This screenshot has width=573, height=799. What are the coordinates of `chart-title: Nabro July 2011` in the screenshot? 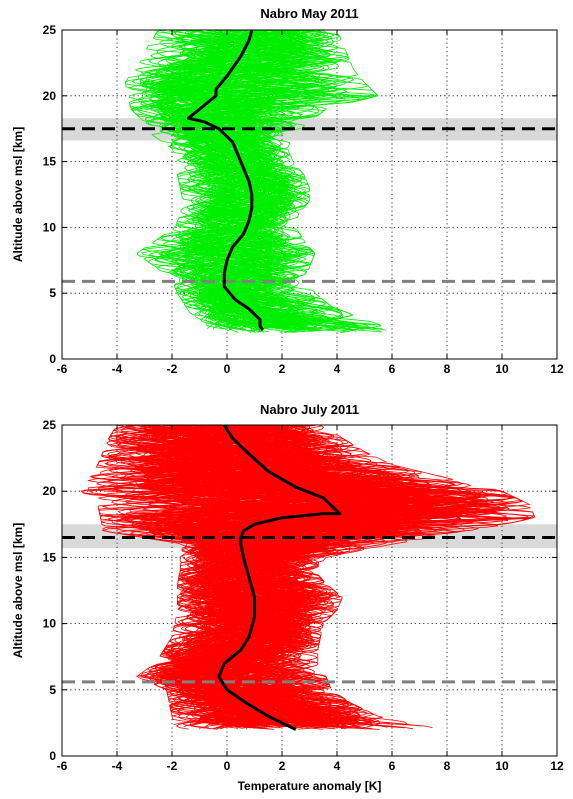 It's located at (309, 409).